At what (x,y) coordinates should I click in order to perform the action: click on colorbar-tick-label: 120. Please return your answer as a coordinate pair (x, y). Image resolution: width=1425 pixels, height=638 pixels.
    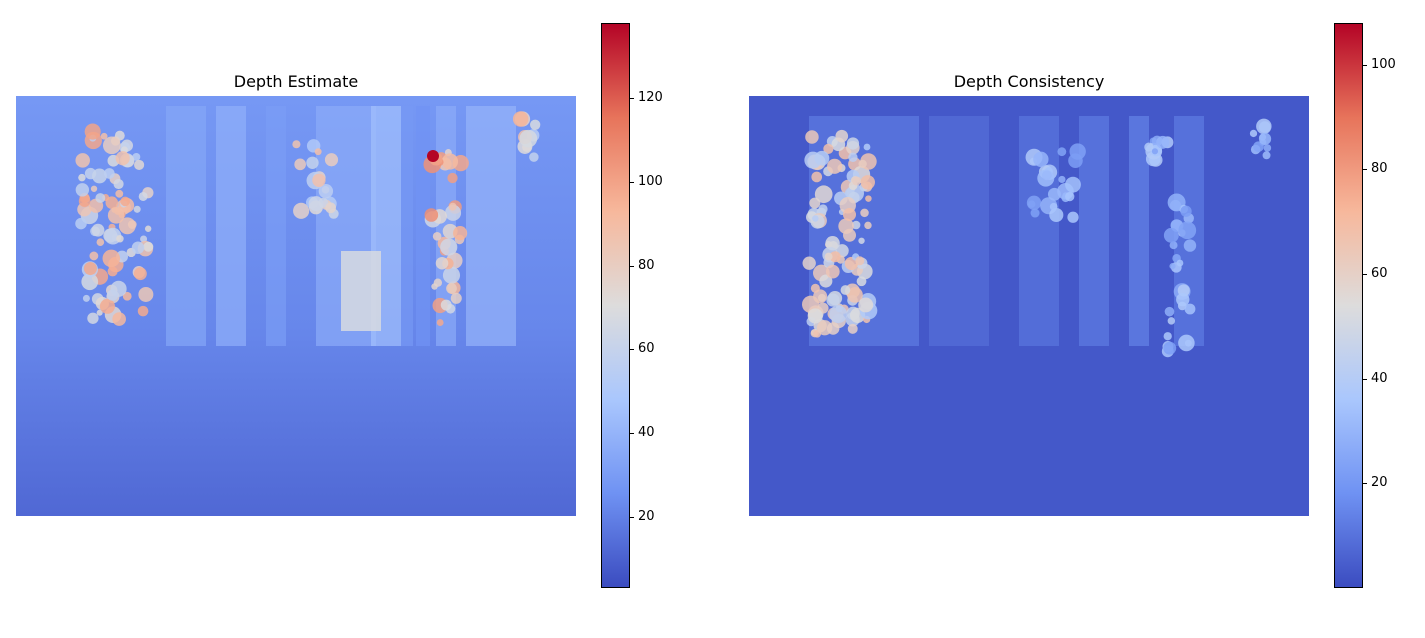
    Looking at the image, I should click on (650, 97).